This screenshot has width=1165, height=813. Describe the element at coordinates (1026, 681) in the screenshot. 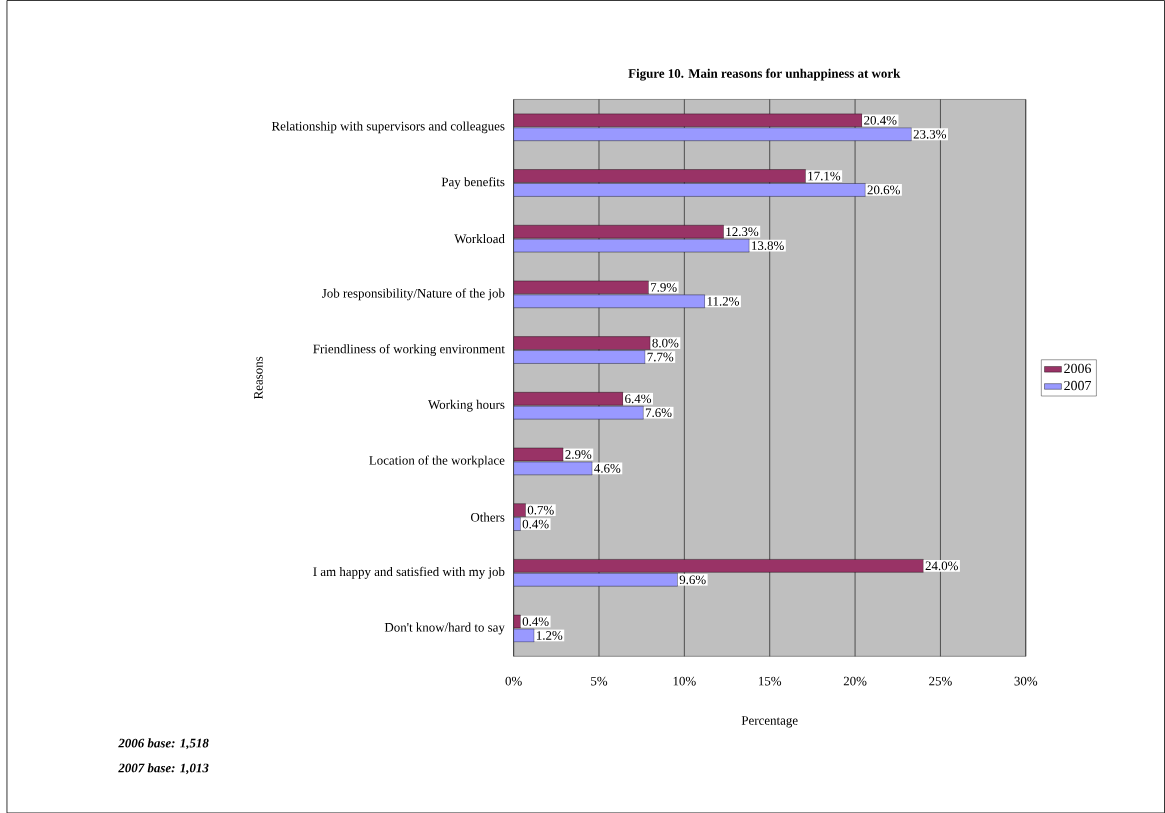

I see `x-tick-label: 30%` at that location.